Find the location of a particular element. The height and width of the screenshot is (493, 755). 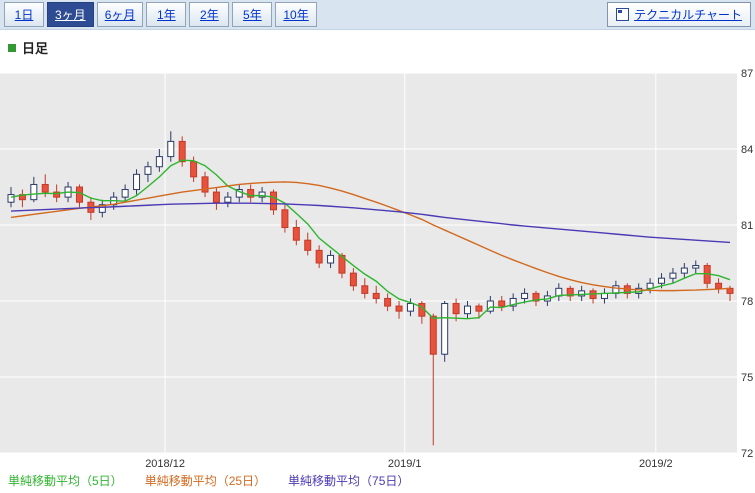

legend-sma25: 単純移動平均（25日） is located at coordinates (205, 481).